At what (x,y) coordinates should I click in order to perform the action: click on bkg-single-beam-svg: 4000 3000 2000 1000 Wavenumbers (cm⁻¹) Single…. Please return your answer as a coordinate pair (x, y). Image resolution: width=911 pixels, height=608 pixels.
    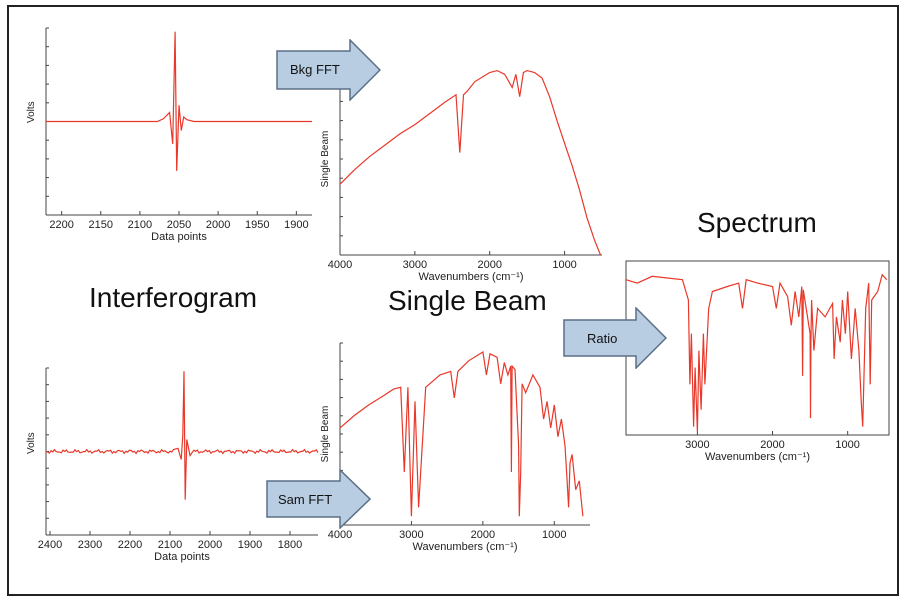
    Looking at the image, I should click on (461, 172).